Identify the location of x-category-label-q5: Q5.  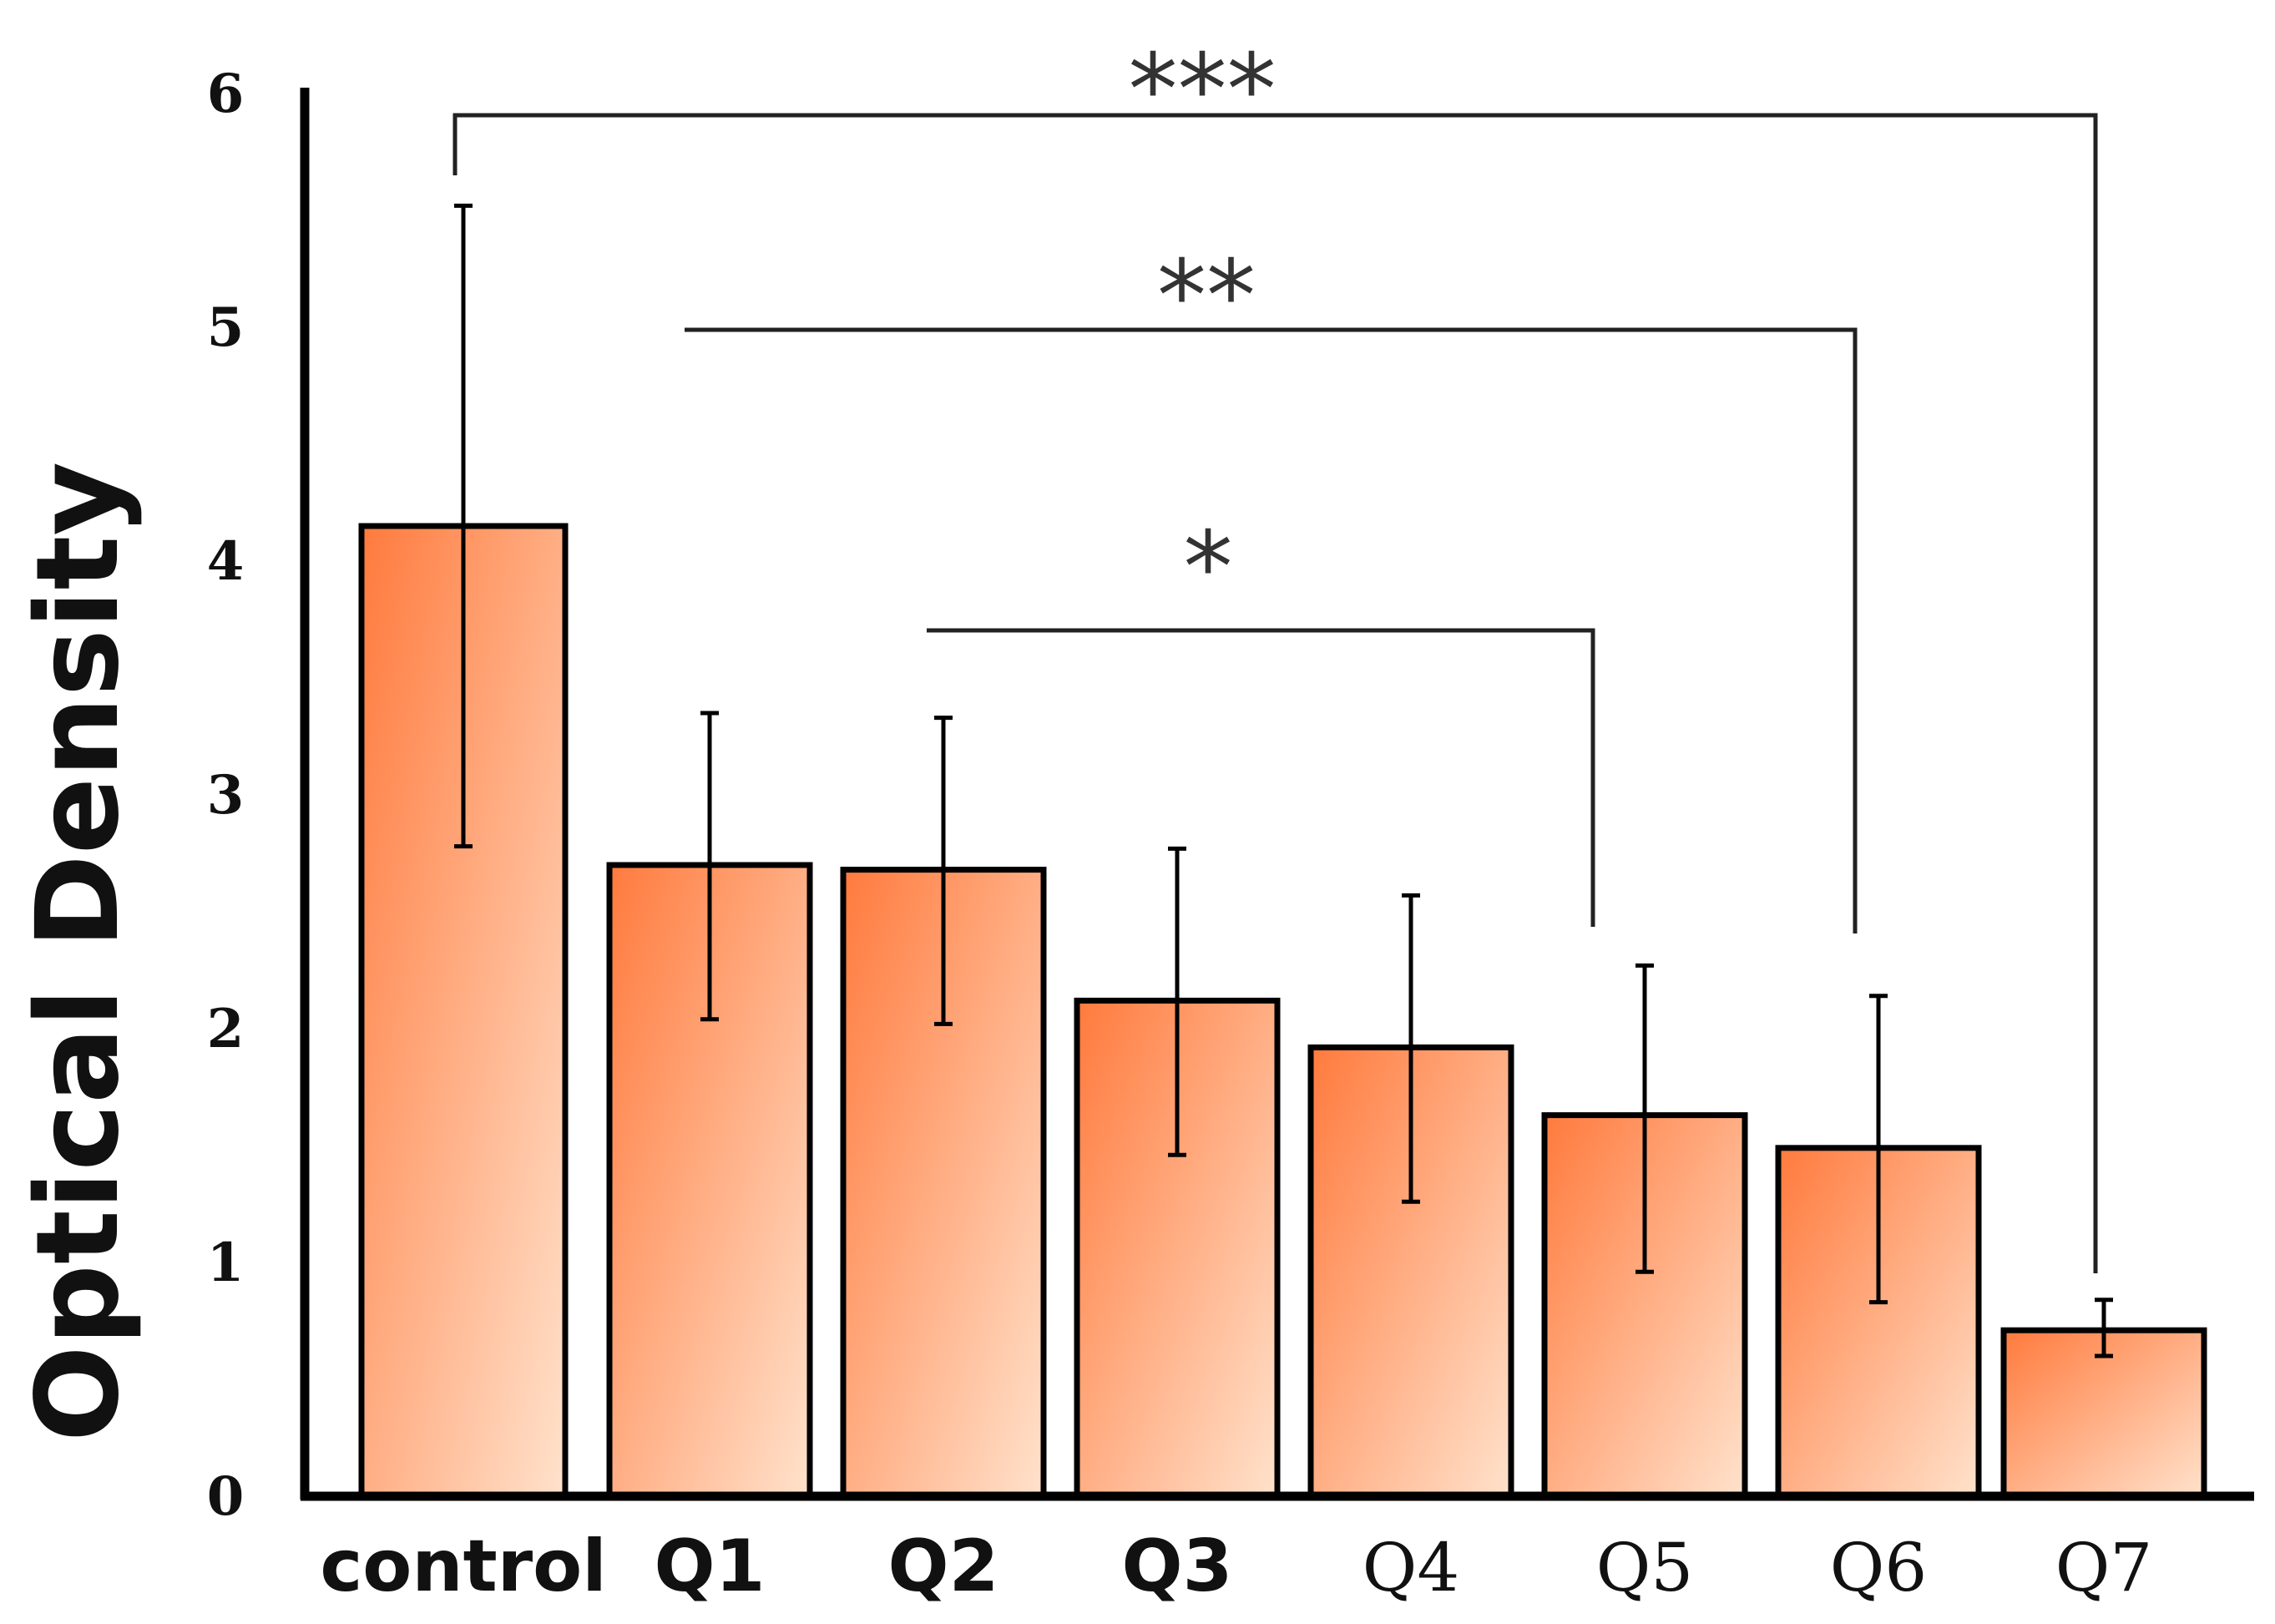
(1644, 1567).